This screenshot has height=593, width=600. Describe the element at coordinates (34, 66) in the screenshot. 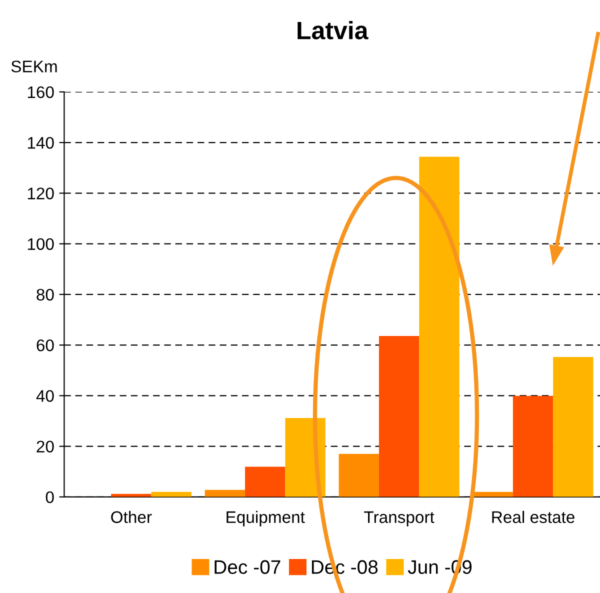

I see `y-axis-title: SEKm` at that location.